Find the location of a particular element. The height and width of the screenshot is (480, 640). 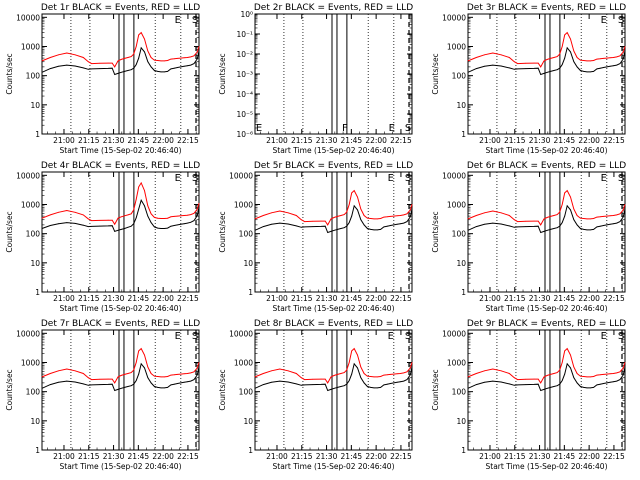

panel-3-ytick-label: 10 is located at coordinates (461, 105).